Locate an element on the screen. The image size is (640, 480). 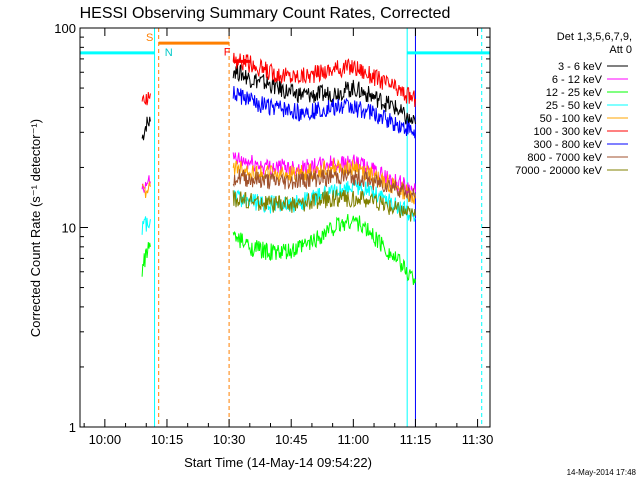
x-tick-label-2: 10:30 is located at coordinates (229, 439).